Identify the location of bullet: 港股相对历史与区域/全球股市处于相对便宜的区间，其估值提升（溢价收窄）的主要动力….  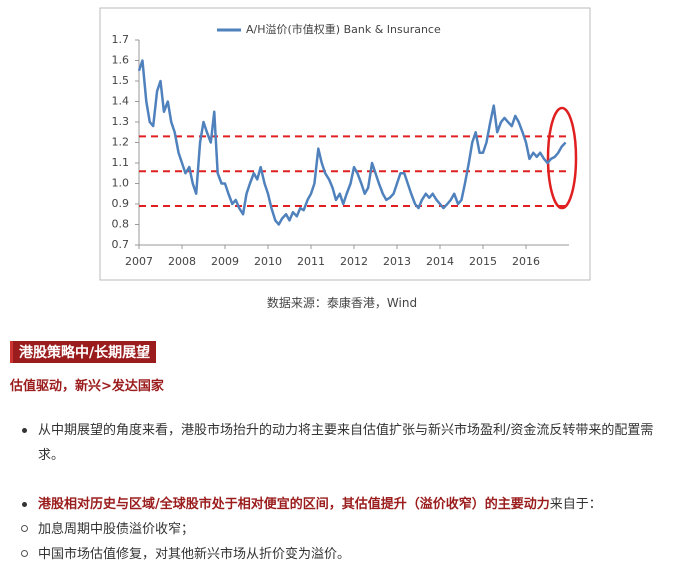
(348, 504).